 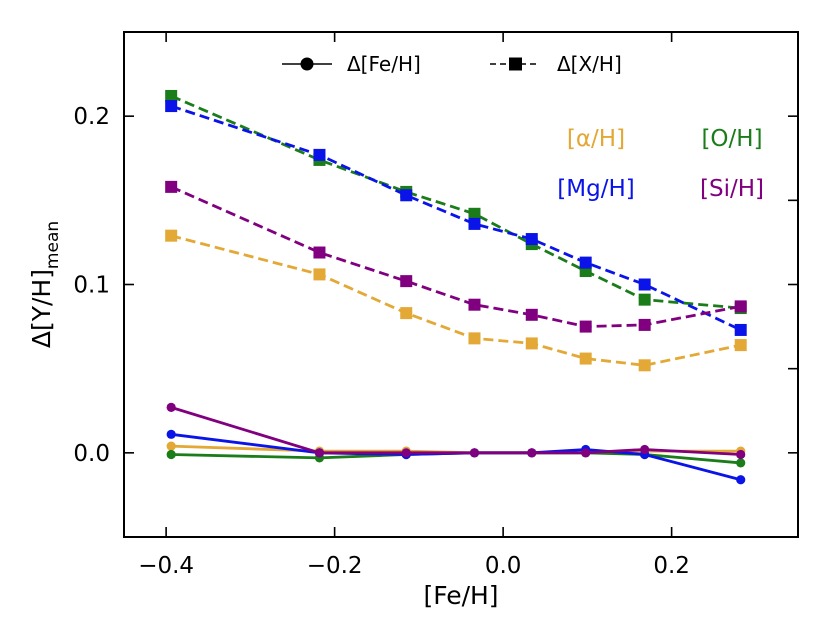 What do you see at coordinates (455, 300) in the screenshot?
I see `x-line` at bounding box center [455, 300].